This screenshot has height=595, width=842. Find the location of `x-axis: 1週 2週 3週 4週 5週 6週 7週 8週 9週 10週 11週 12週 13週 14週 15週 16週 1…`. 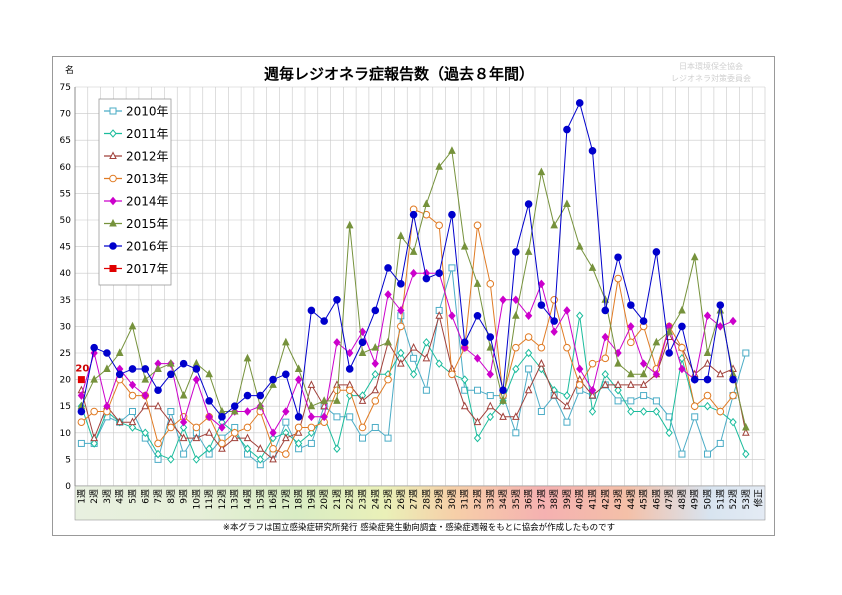

x-axis: 1週 2週 3週 4週 5週 6週 7週 8週 9週 10週 11週 12週 13週 14週 15週 16週 1… is located at coordinates (420, 499).